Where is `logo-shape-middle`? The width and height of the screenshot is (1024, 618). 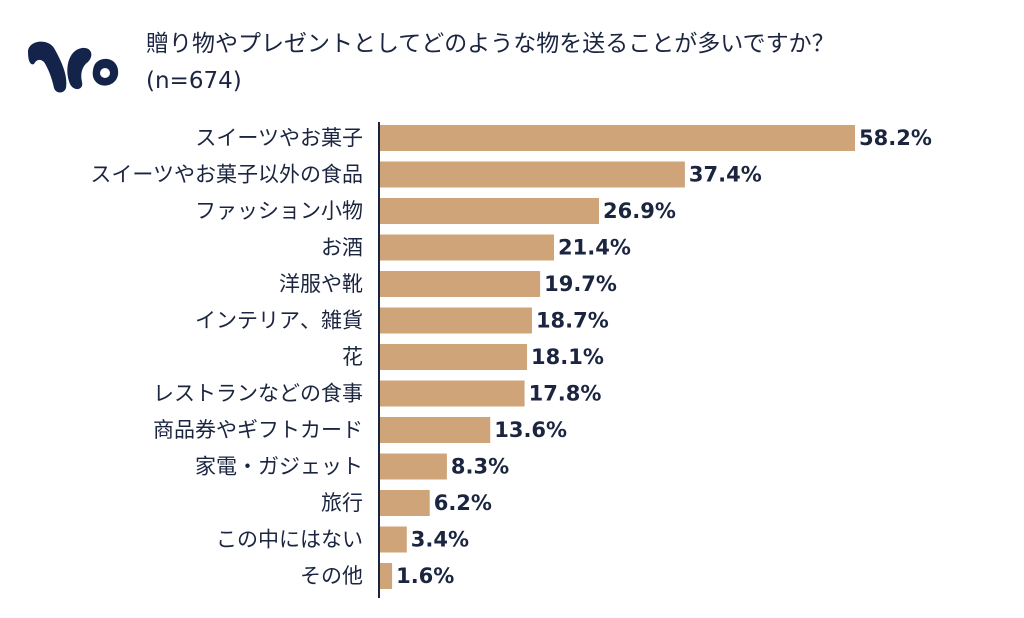
logo-shape-middle is located at coordinates (79, 68).